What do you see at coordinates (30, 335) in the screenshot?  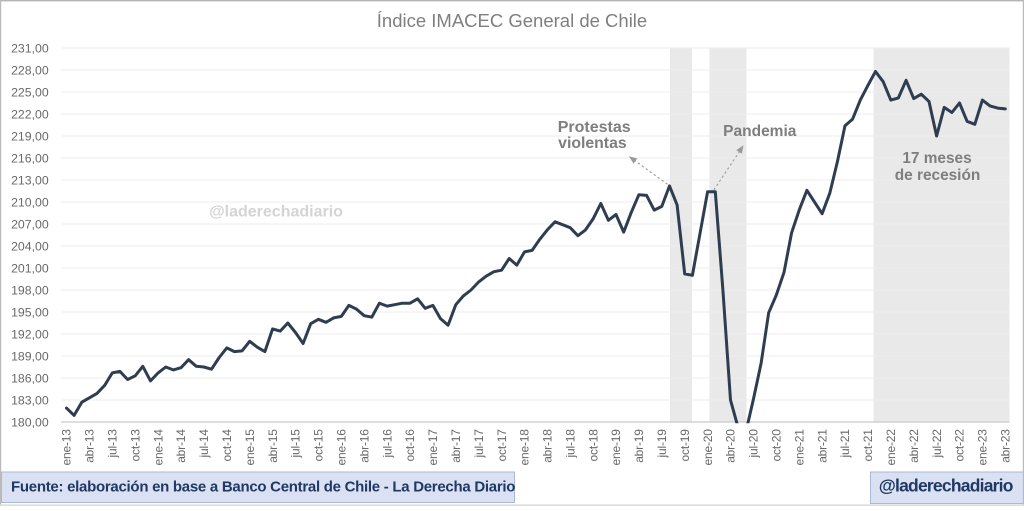 I see `svg-text: 192,00` at bounding box center [30, 335].